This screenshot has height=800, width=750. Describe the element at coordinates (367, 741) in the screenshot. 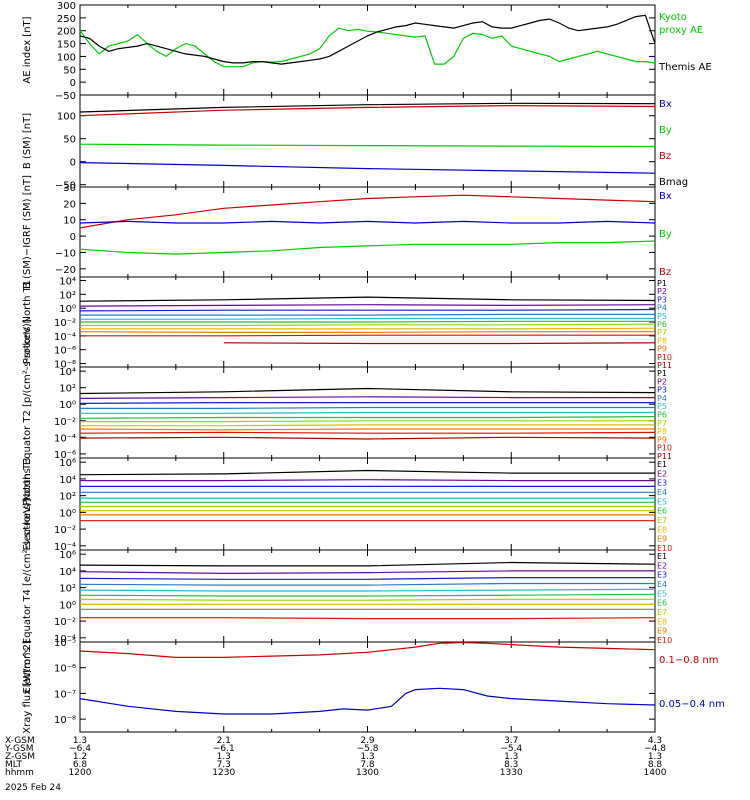

I see `xaxis-value: 2.9` at that location.